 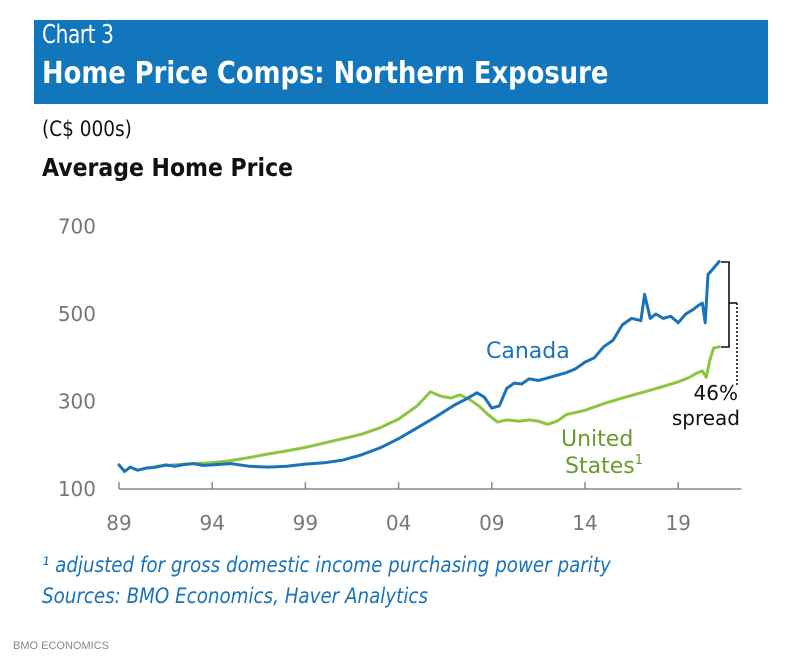 What do you see at coordinates (677, 523) in the screenshot?
I see `x-tick-label: 19` at bounding box center [677, 523].